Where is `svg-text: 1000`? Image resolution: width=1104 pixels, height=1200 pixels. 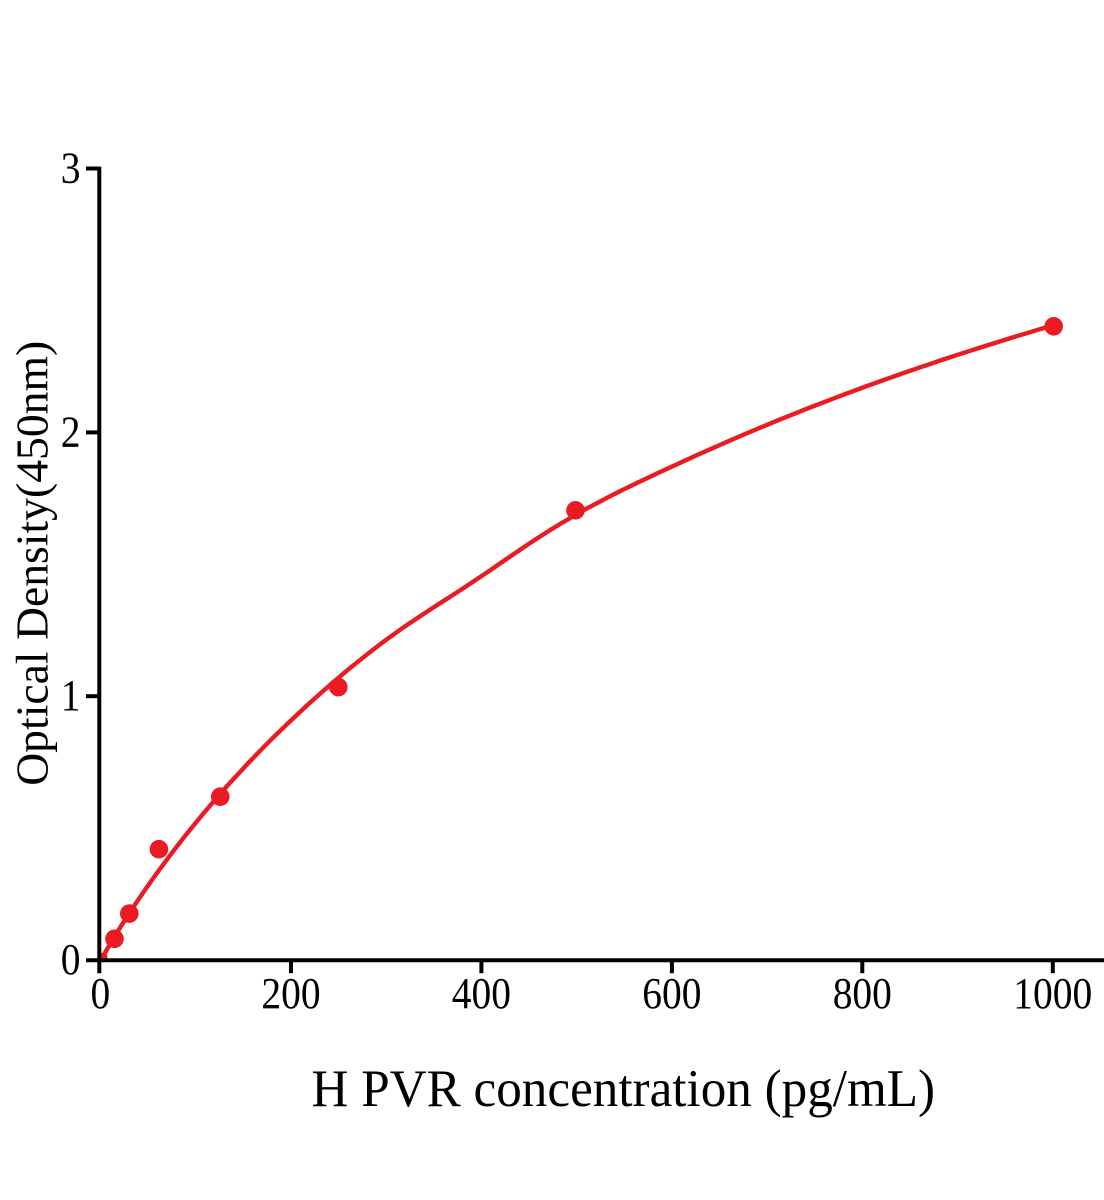 svg-text: 1000 is located at coordinates (1052, 993).